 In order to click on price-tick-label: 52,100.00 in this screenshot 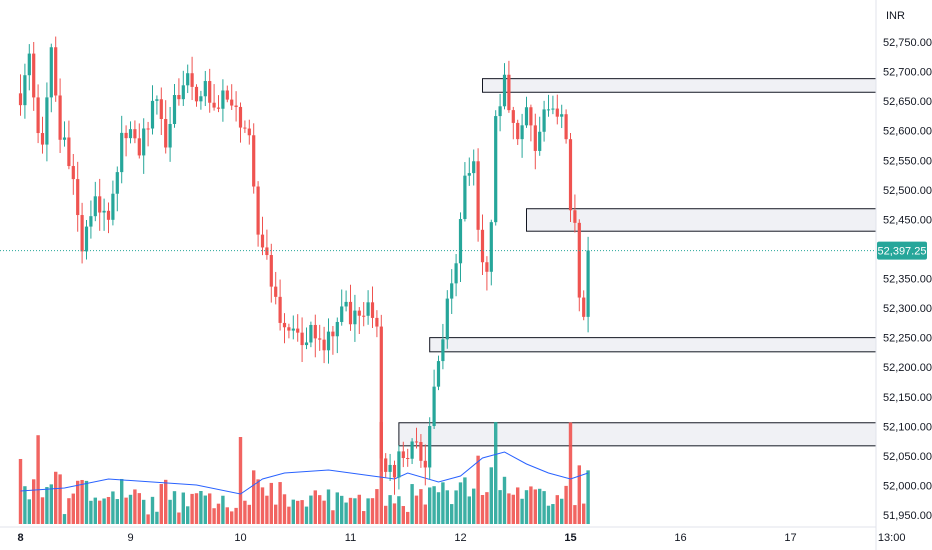, I will do `click(907, 427)`.